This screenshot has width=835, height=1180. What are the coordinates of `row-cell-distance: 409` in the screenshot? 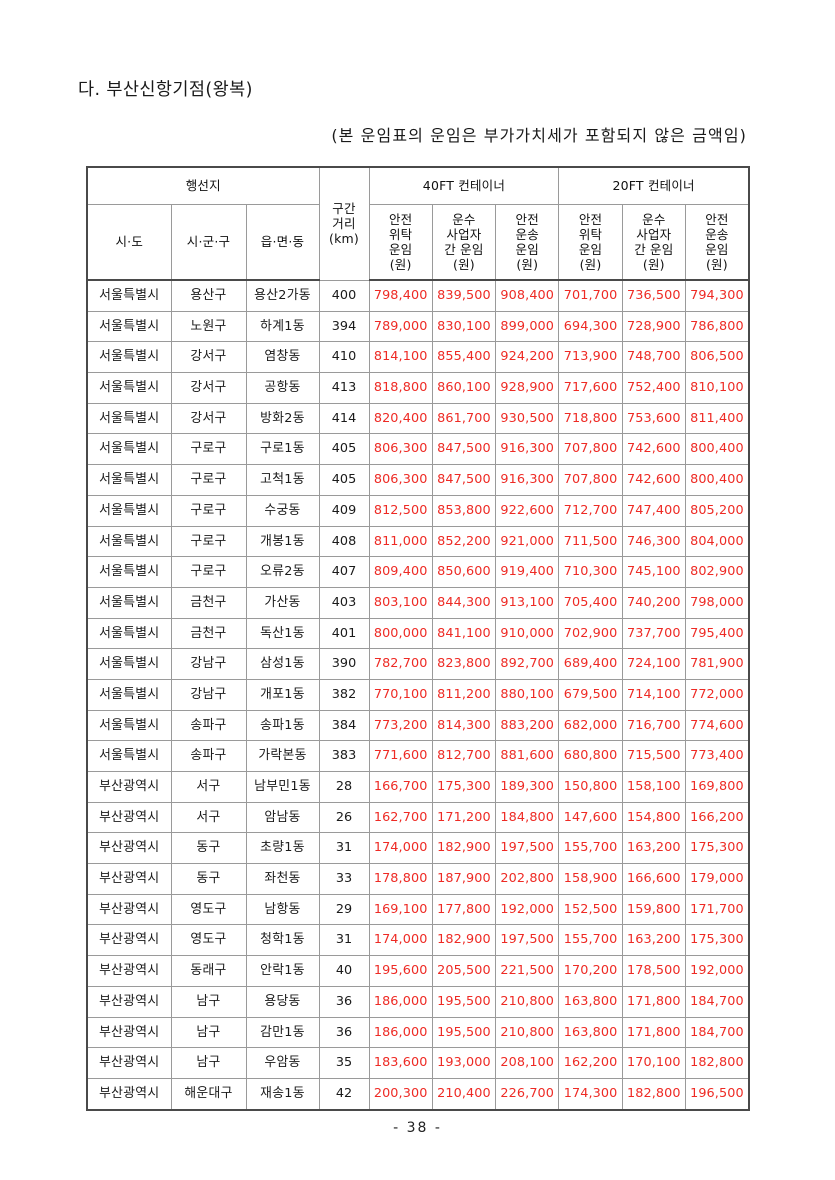 It's located at (344, 510).